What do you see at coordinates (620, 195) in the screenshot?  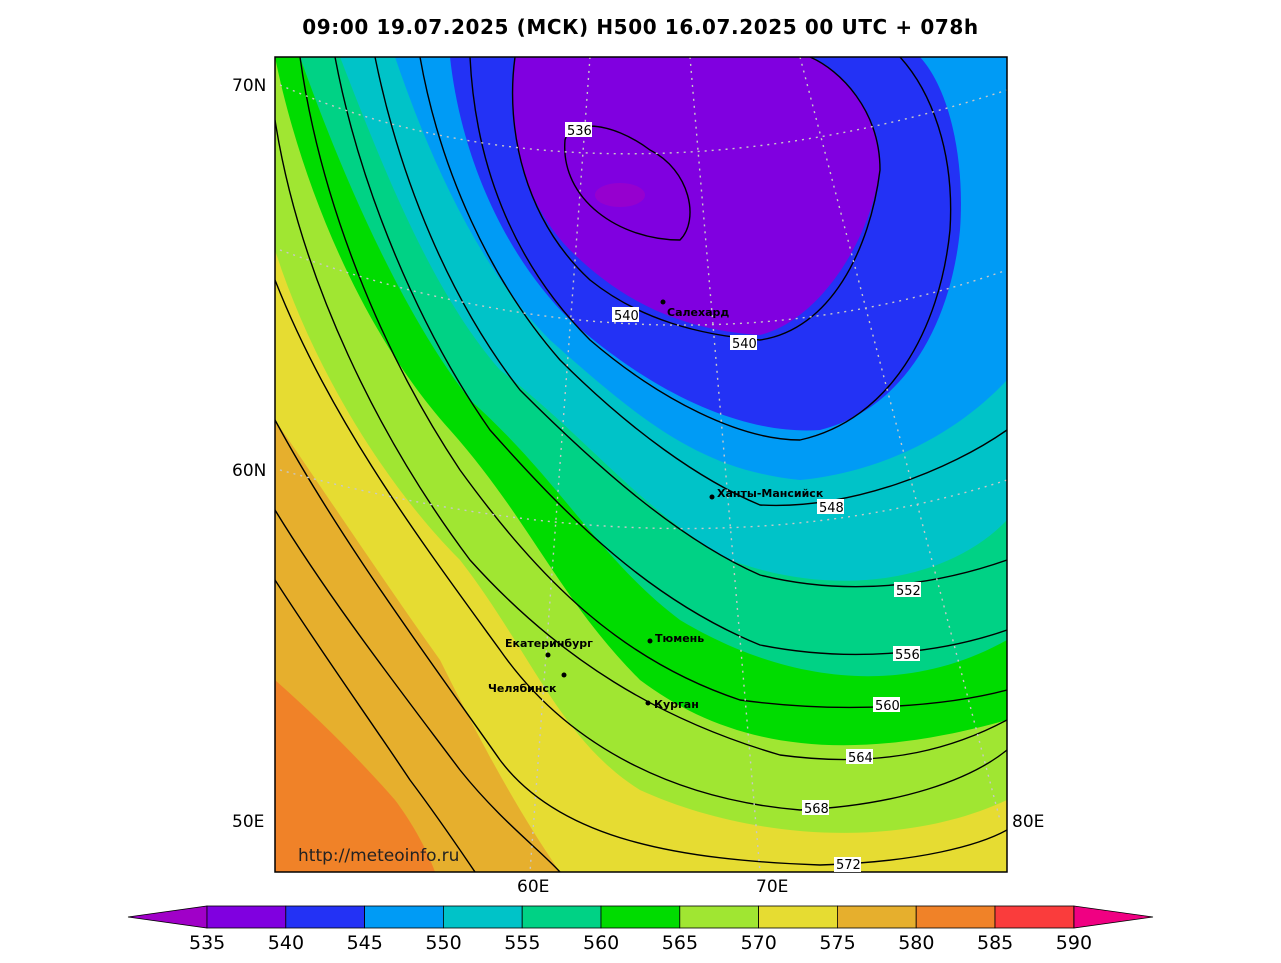 I see `low-center` at bounding box center [620, 195].